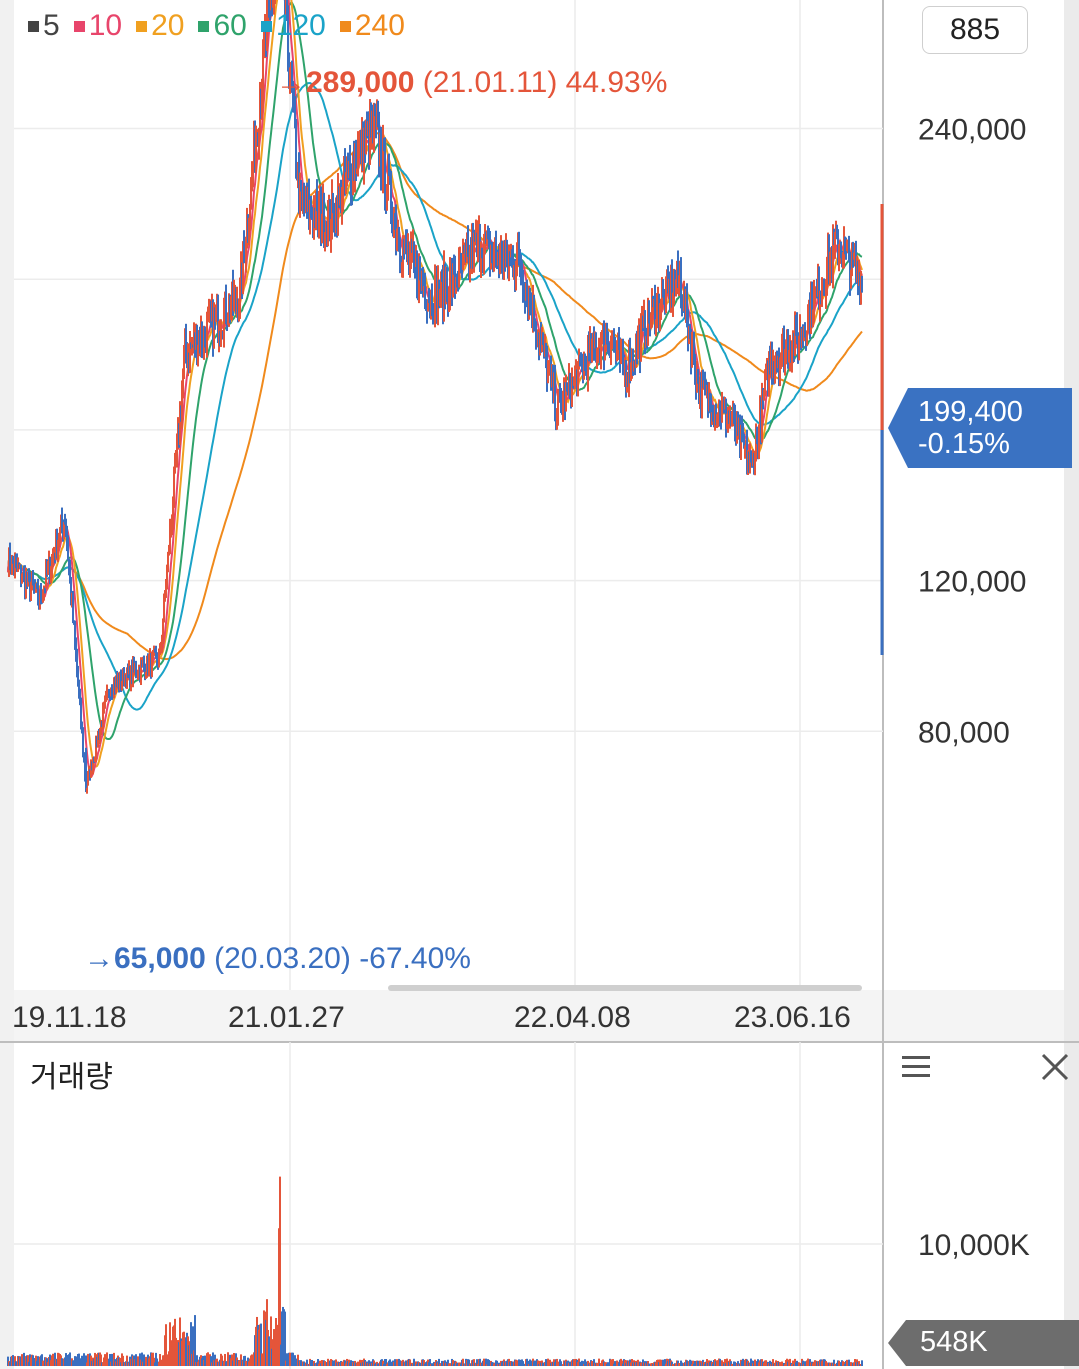 Image resolution: width=1079 pixels, height=1369 pixels. Describe the element at coordinates (974, 1245) in the screenshot. I see `volume-tick-label: 10,000K` at that location.